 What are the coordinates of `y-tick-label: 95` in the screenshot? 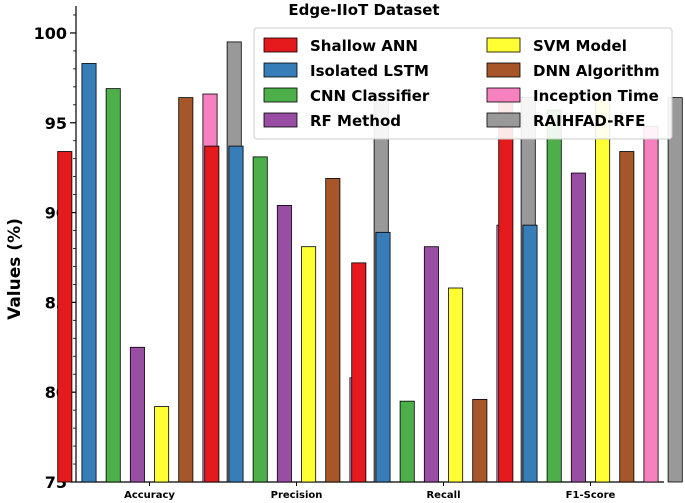 It's located at (56, 123).